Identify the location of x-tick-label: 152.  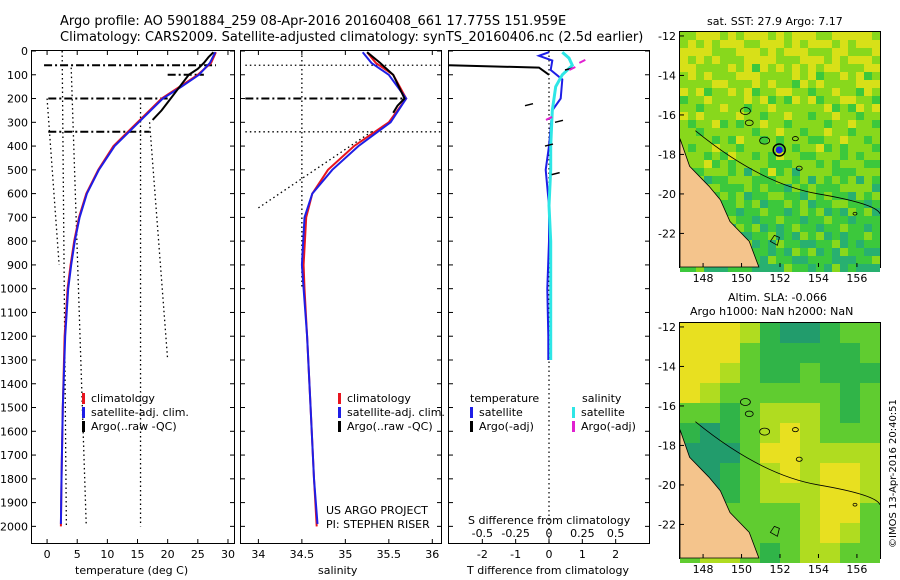
(780, 278).